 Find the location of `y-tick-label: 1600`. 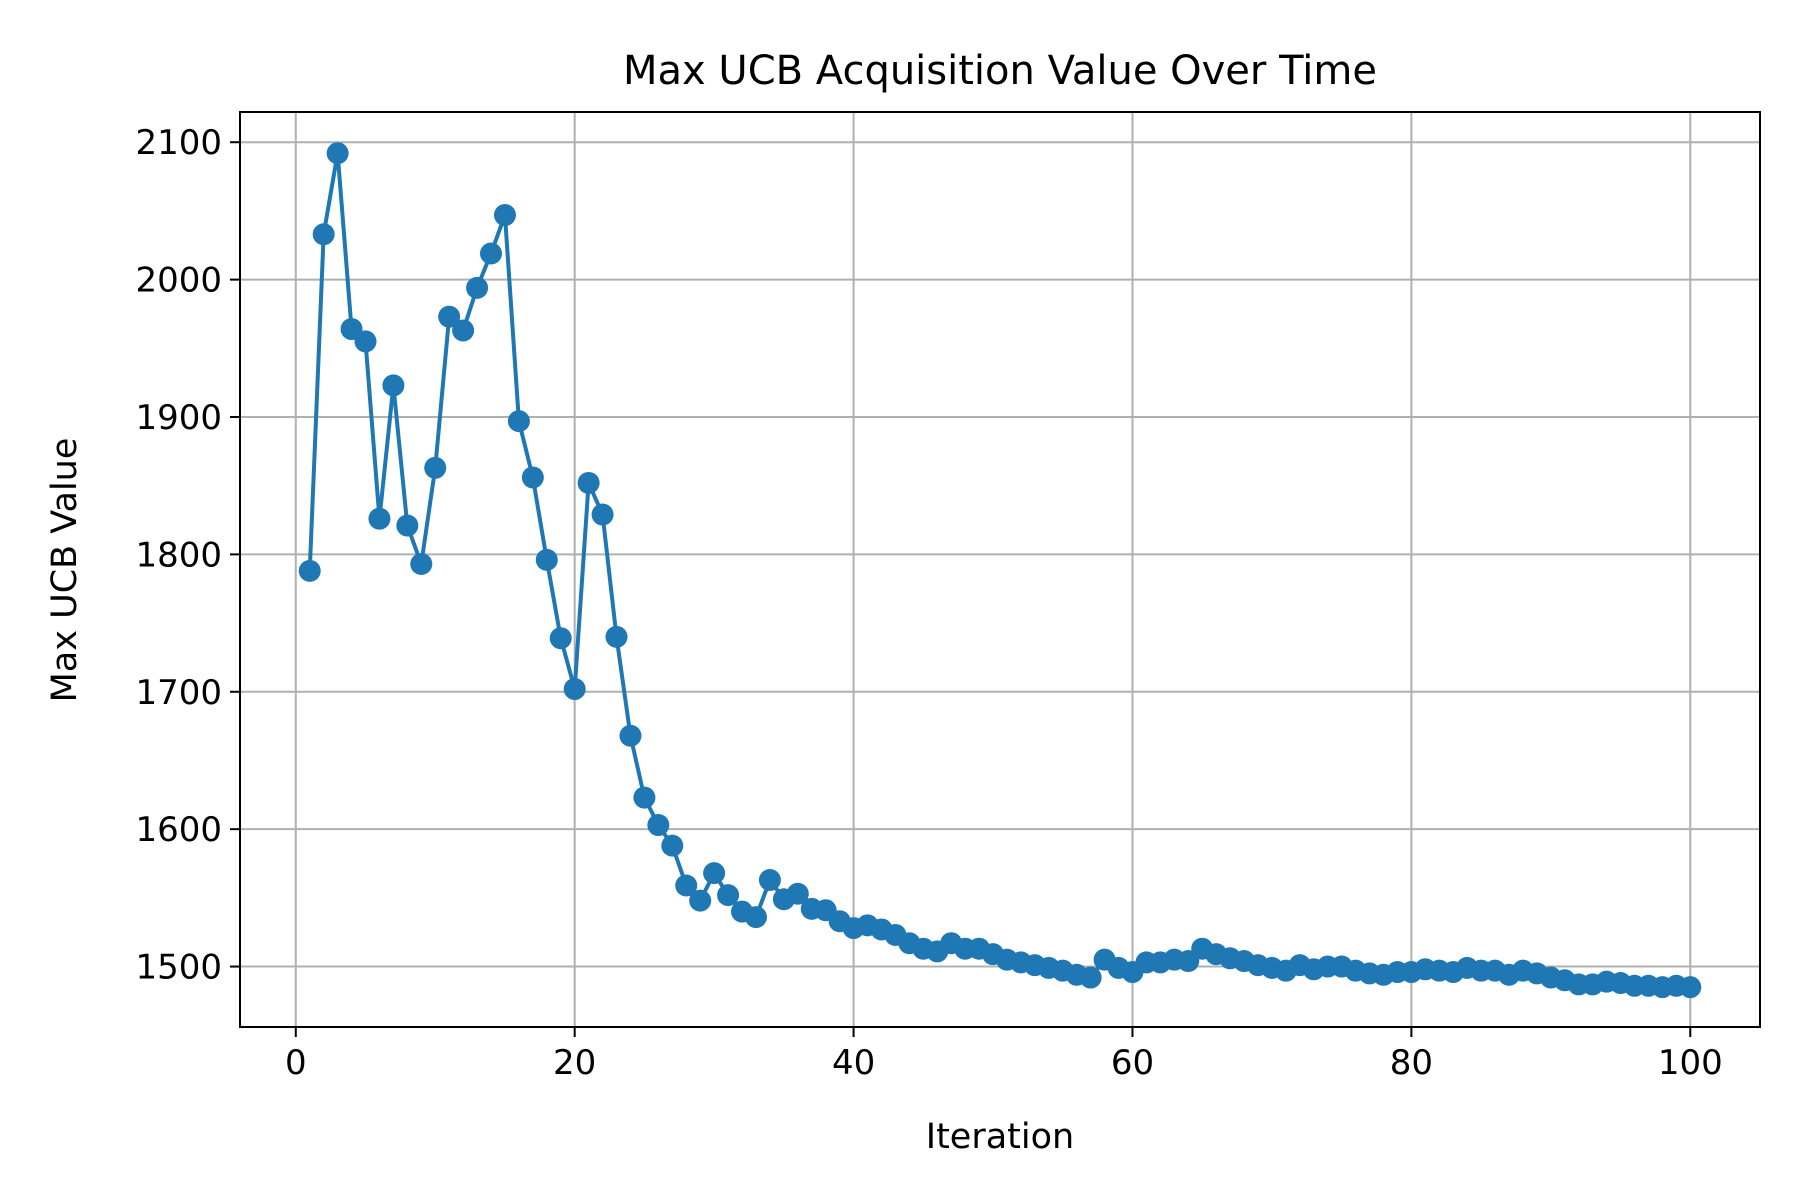

y-tick-label: 1600 is located at coordinates (178, 830).